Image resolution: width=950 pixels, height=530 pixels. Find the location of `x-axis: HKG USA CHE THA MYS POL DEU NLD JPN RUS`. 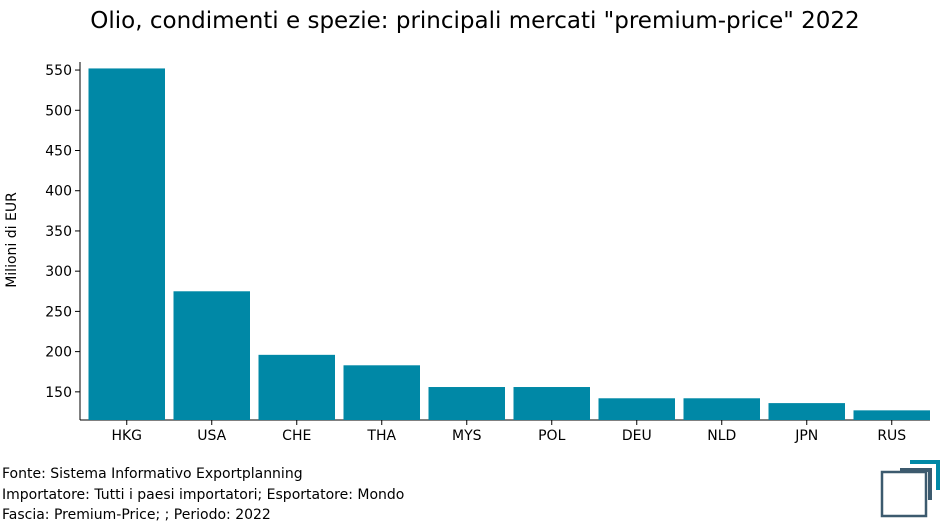

x-axis: HKG USA CHE THA MYS POL DEU NLD JPN RUS is located at coordinates (505, 431).